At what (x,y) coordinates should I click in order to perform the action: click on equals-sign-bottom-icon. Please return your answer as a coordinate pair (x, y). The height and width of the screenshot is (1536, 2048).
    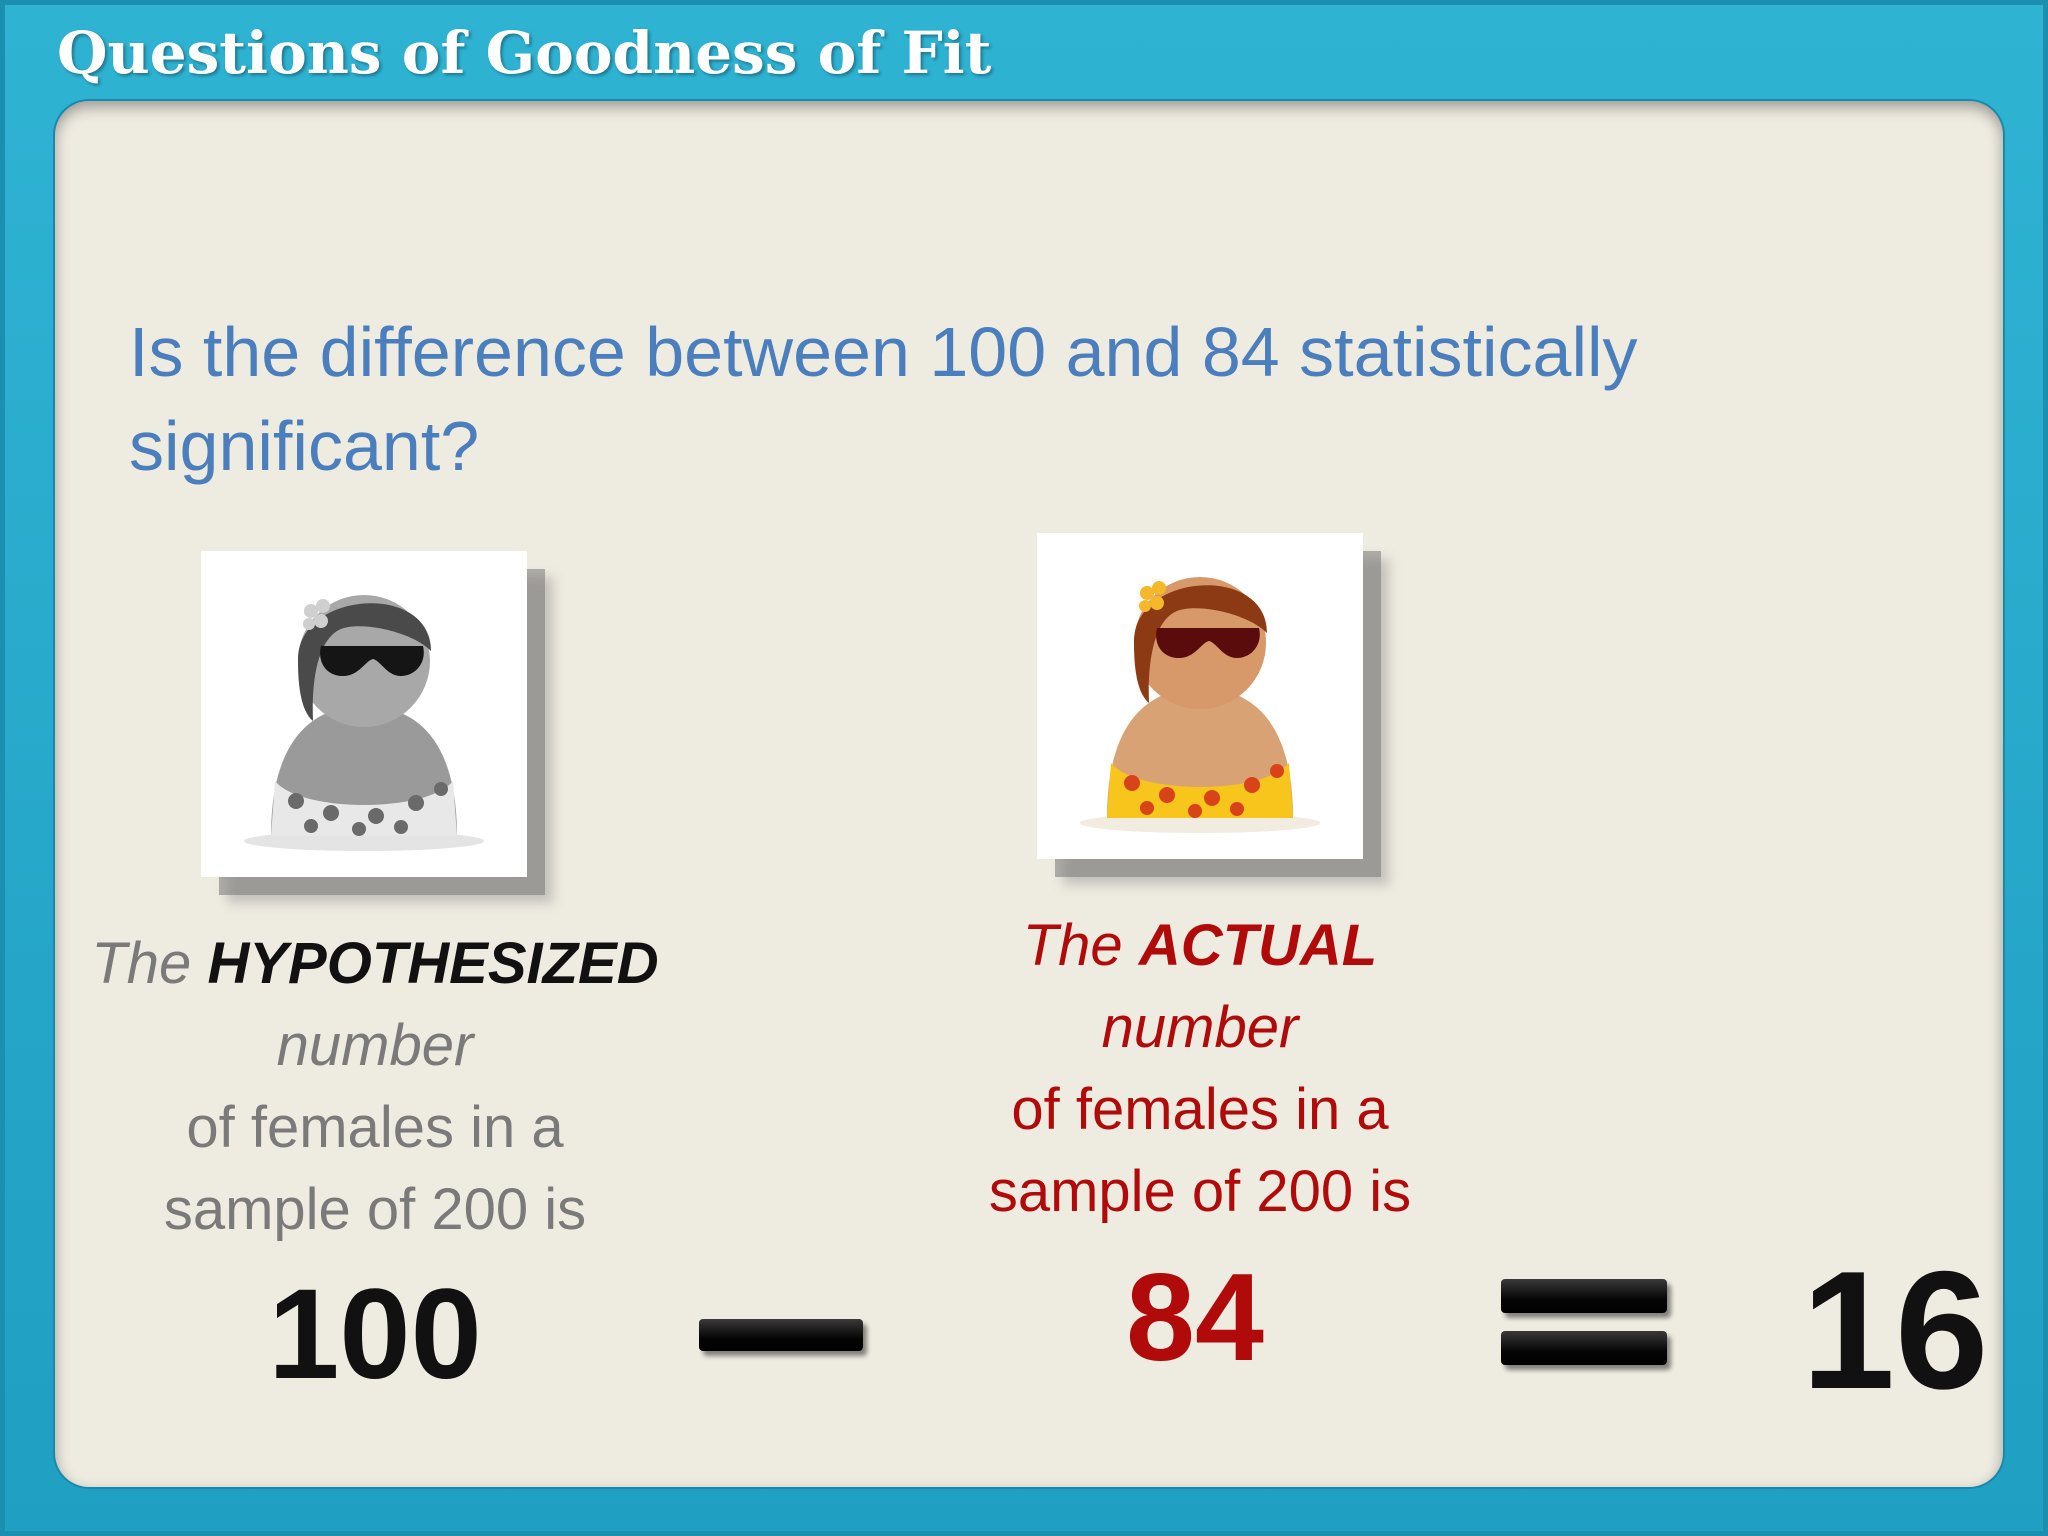
    Looking at the image, I should click on (1584, 1348).